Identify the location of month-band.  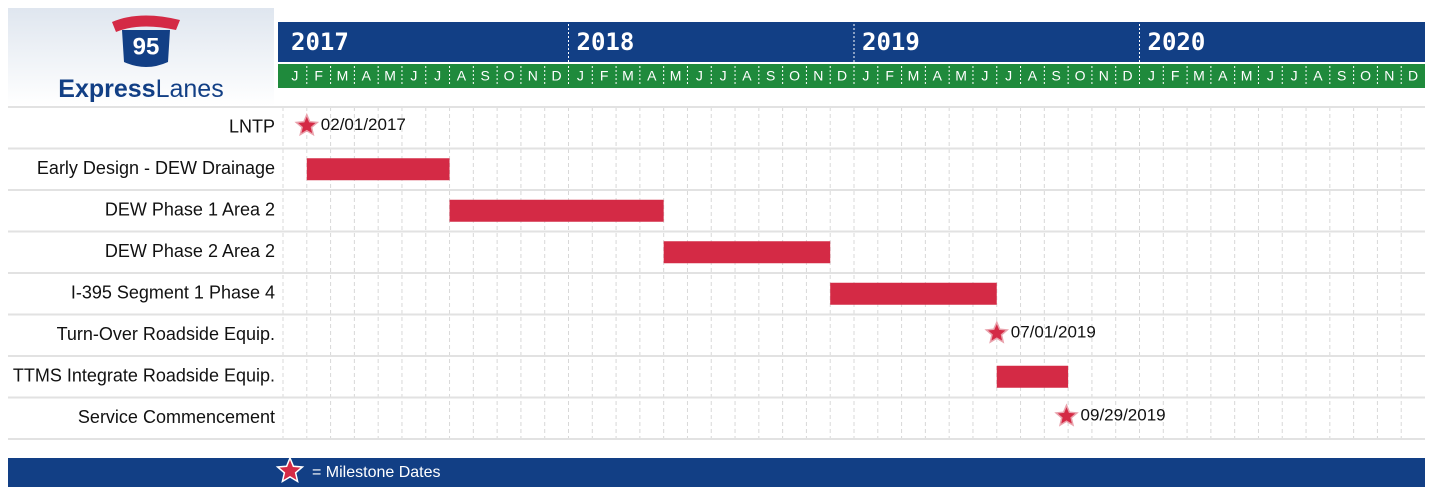
(851, 76).